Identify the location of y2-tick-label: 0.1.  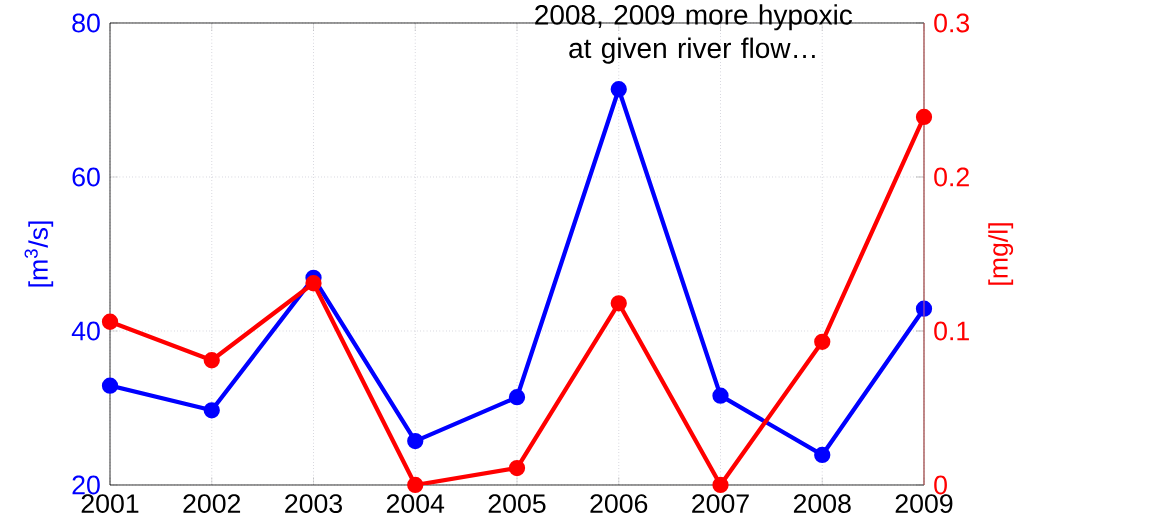
(951, 331).